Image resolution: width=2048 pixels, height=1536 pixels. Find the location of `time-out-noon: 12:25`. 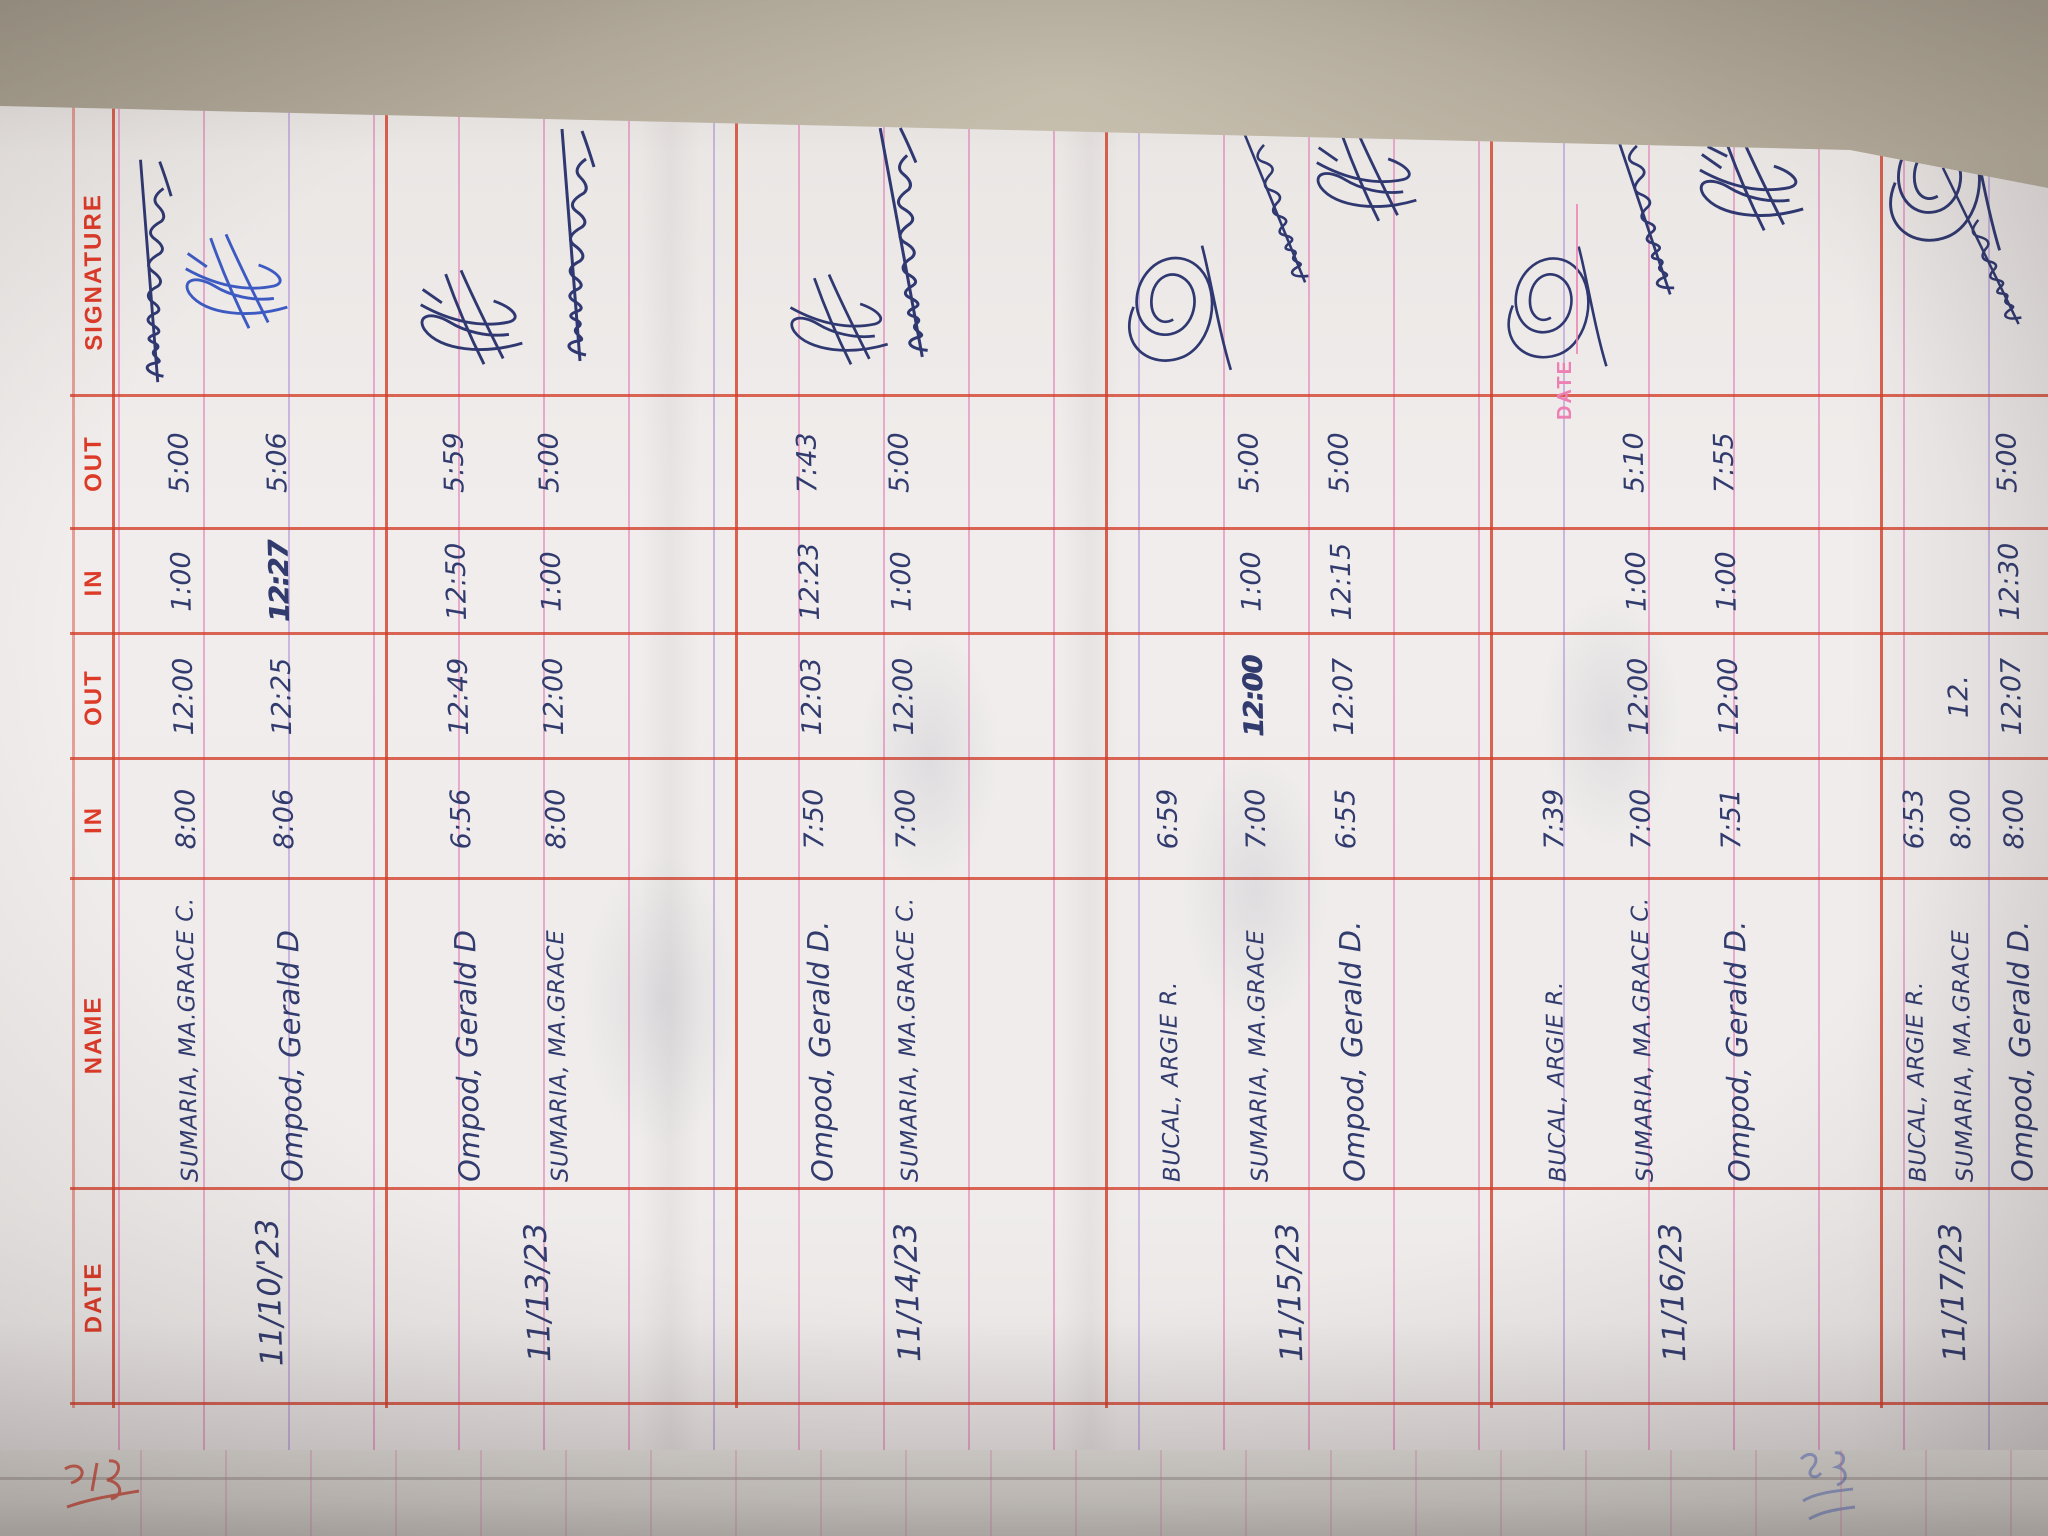

time-out-noon: 12:25 is located at coordinates (282, 696).